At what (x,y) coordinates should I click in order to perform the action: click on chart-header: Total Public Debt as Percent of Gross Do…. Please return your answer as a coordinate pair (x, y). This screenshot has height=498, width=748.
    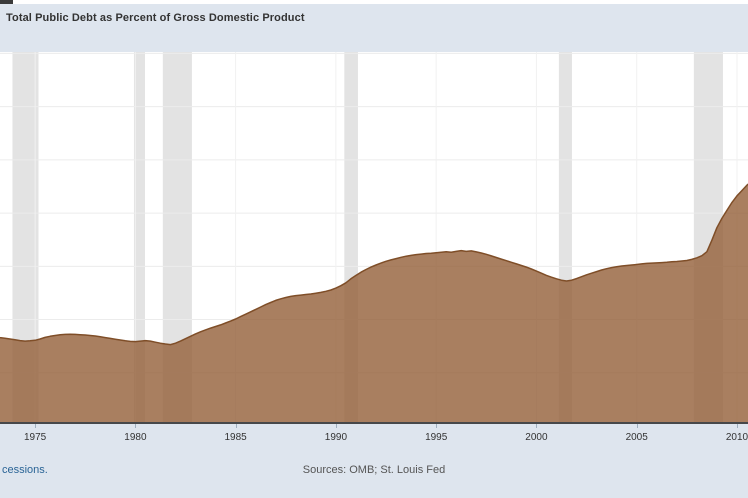
    Looking at the image, I should click on (374, 28).